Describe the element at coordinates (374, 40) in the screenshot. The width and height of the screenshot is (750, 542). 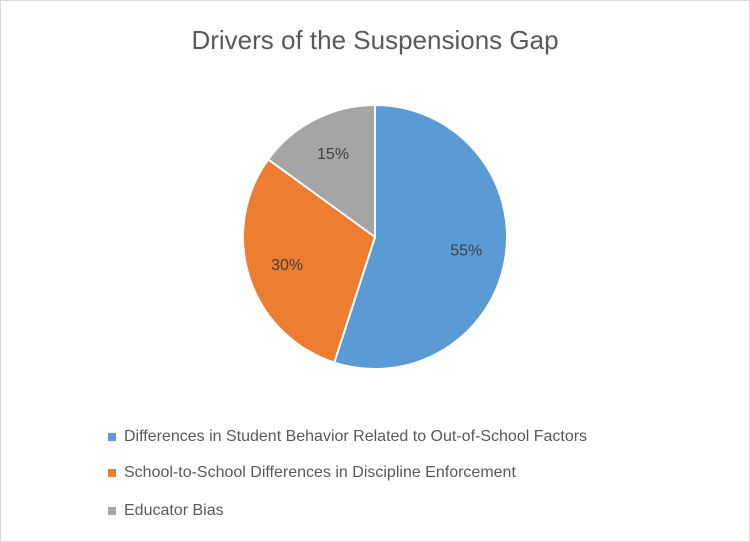
I see `chart-title: Drivers of the Suspensions Gap` at that location.